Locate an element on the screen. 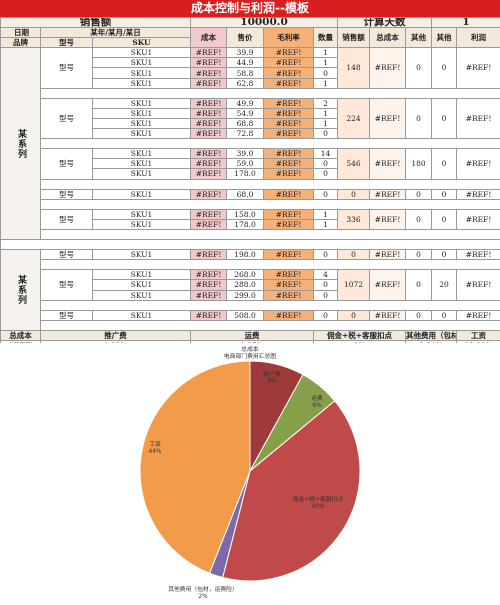  column-header: 毛利率 is located at coordinates (289, 38).